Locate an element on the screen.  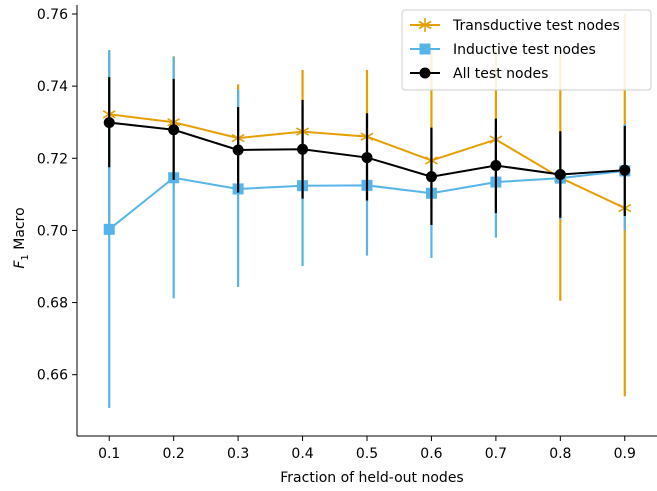
legend-item: Transductive test nodes is located at coordinates (515, 26).